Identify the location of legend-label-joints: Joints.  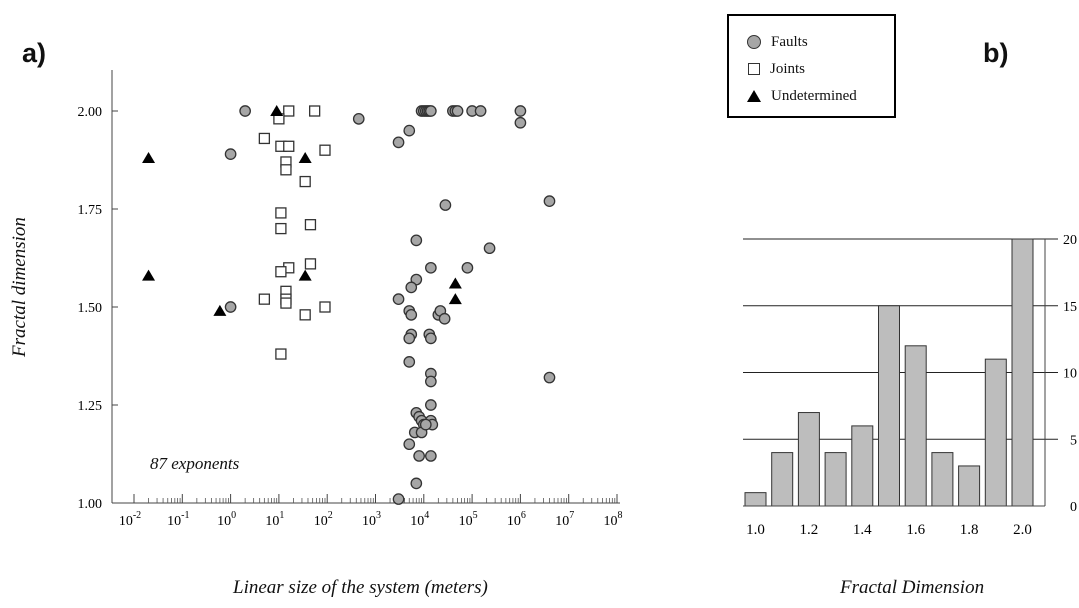
(788, 68).